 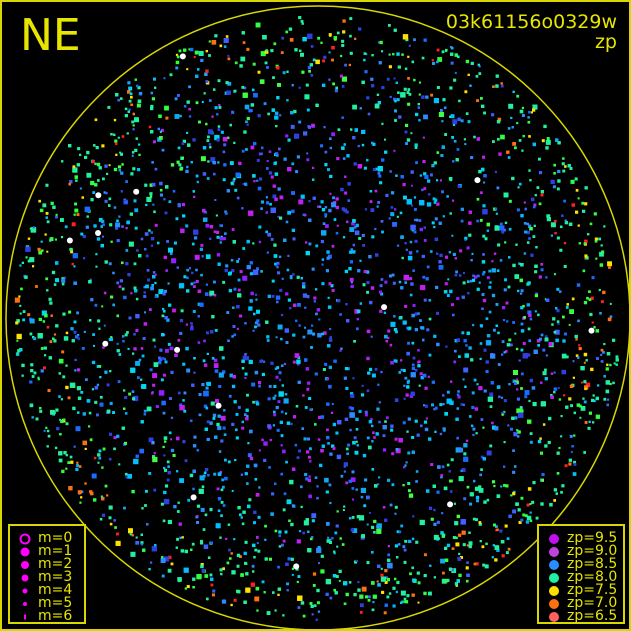 What do you see at coordinates (554, 616) in the screenshot?
I see `legend-marker` at bounding box center [554, 616].